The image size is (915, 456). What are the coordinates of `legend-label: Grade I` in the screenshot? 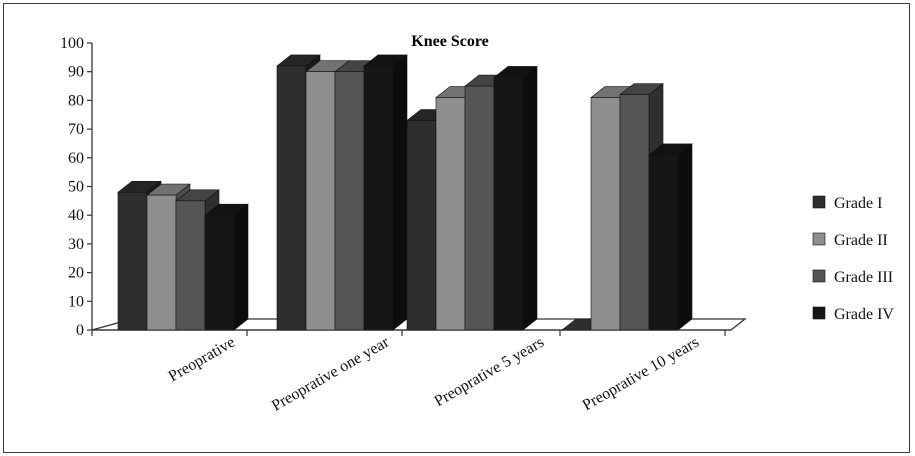 It's located at (858, 203).